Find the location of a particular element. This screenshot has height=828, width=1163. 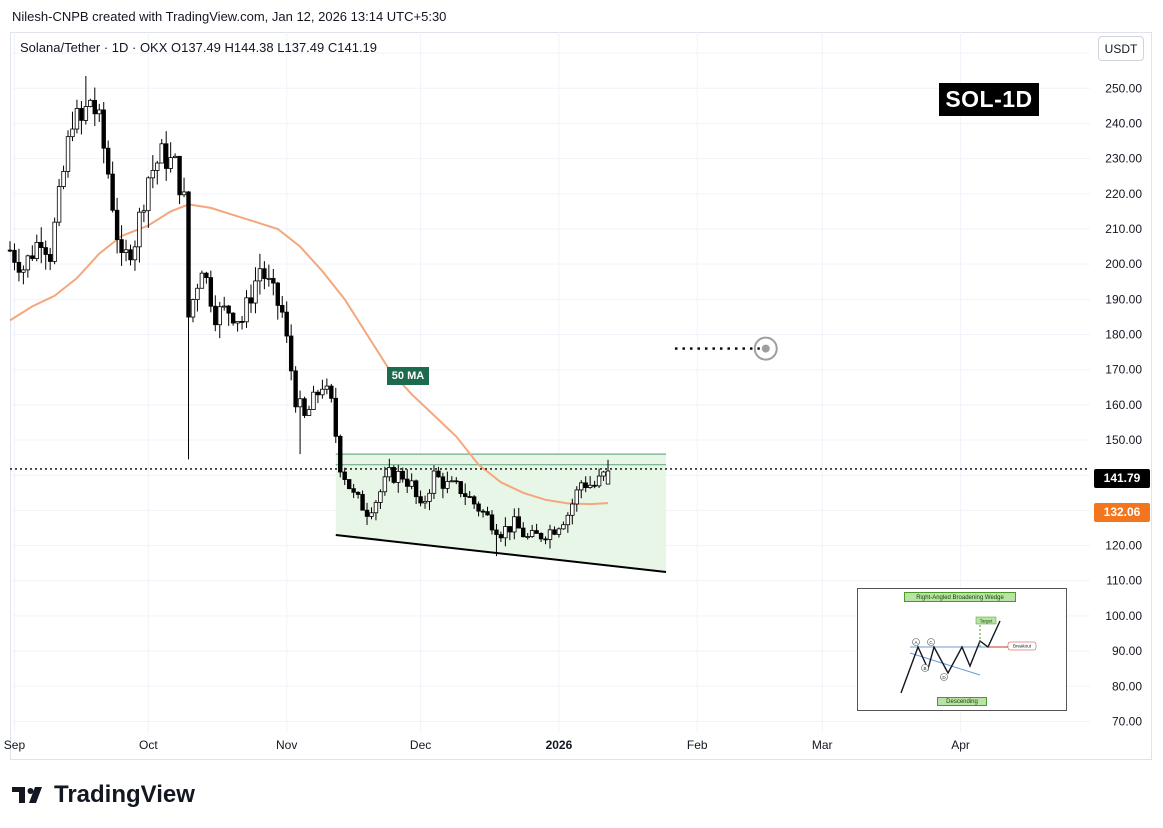

inset-point-c-label: C is located at coordinates (931, 642).